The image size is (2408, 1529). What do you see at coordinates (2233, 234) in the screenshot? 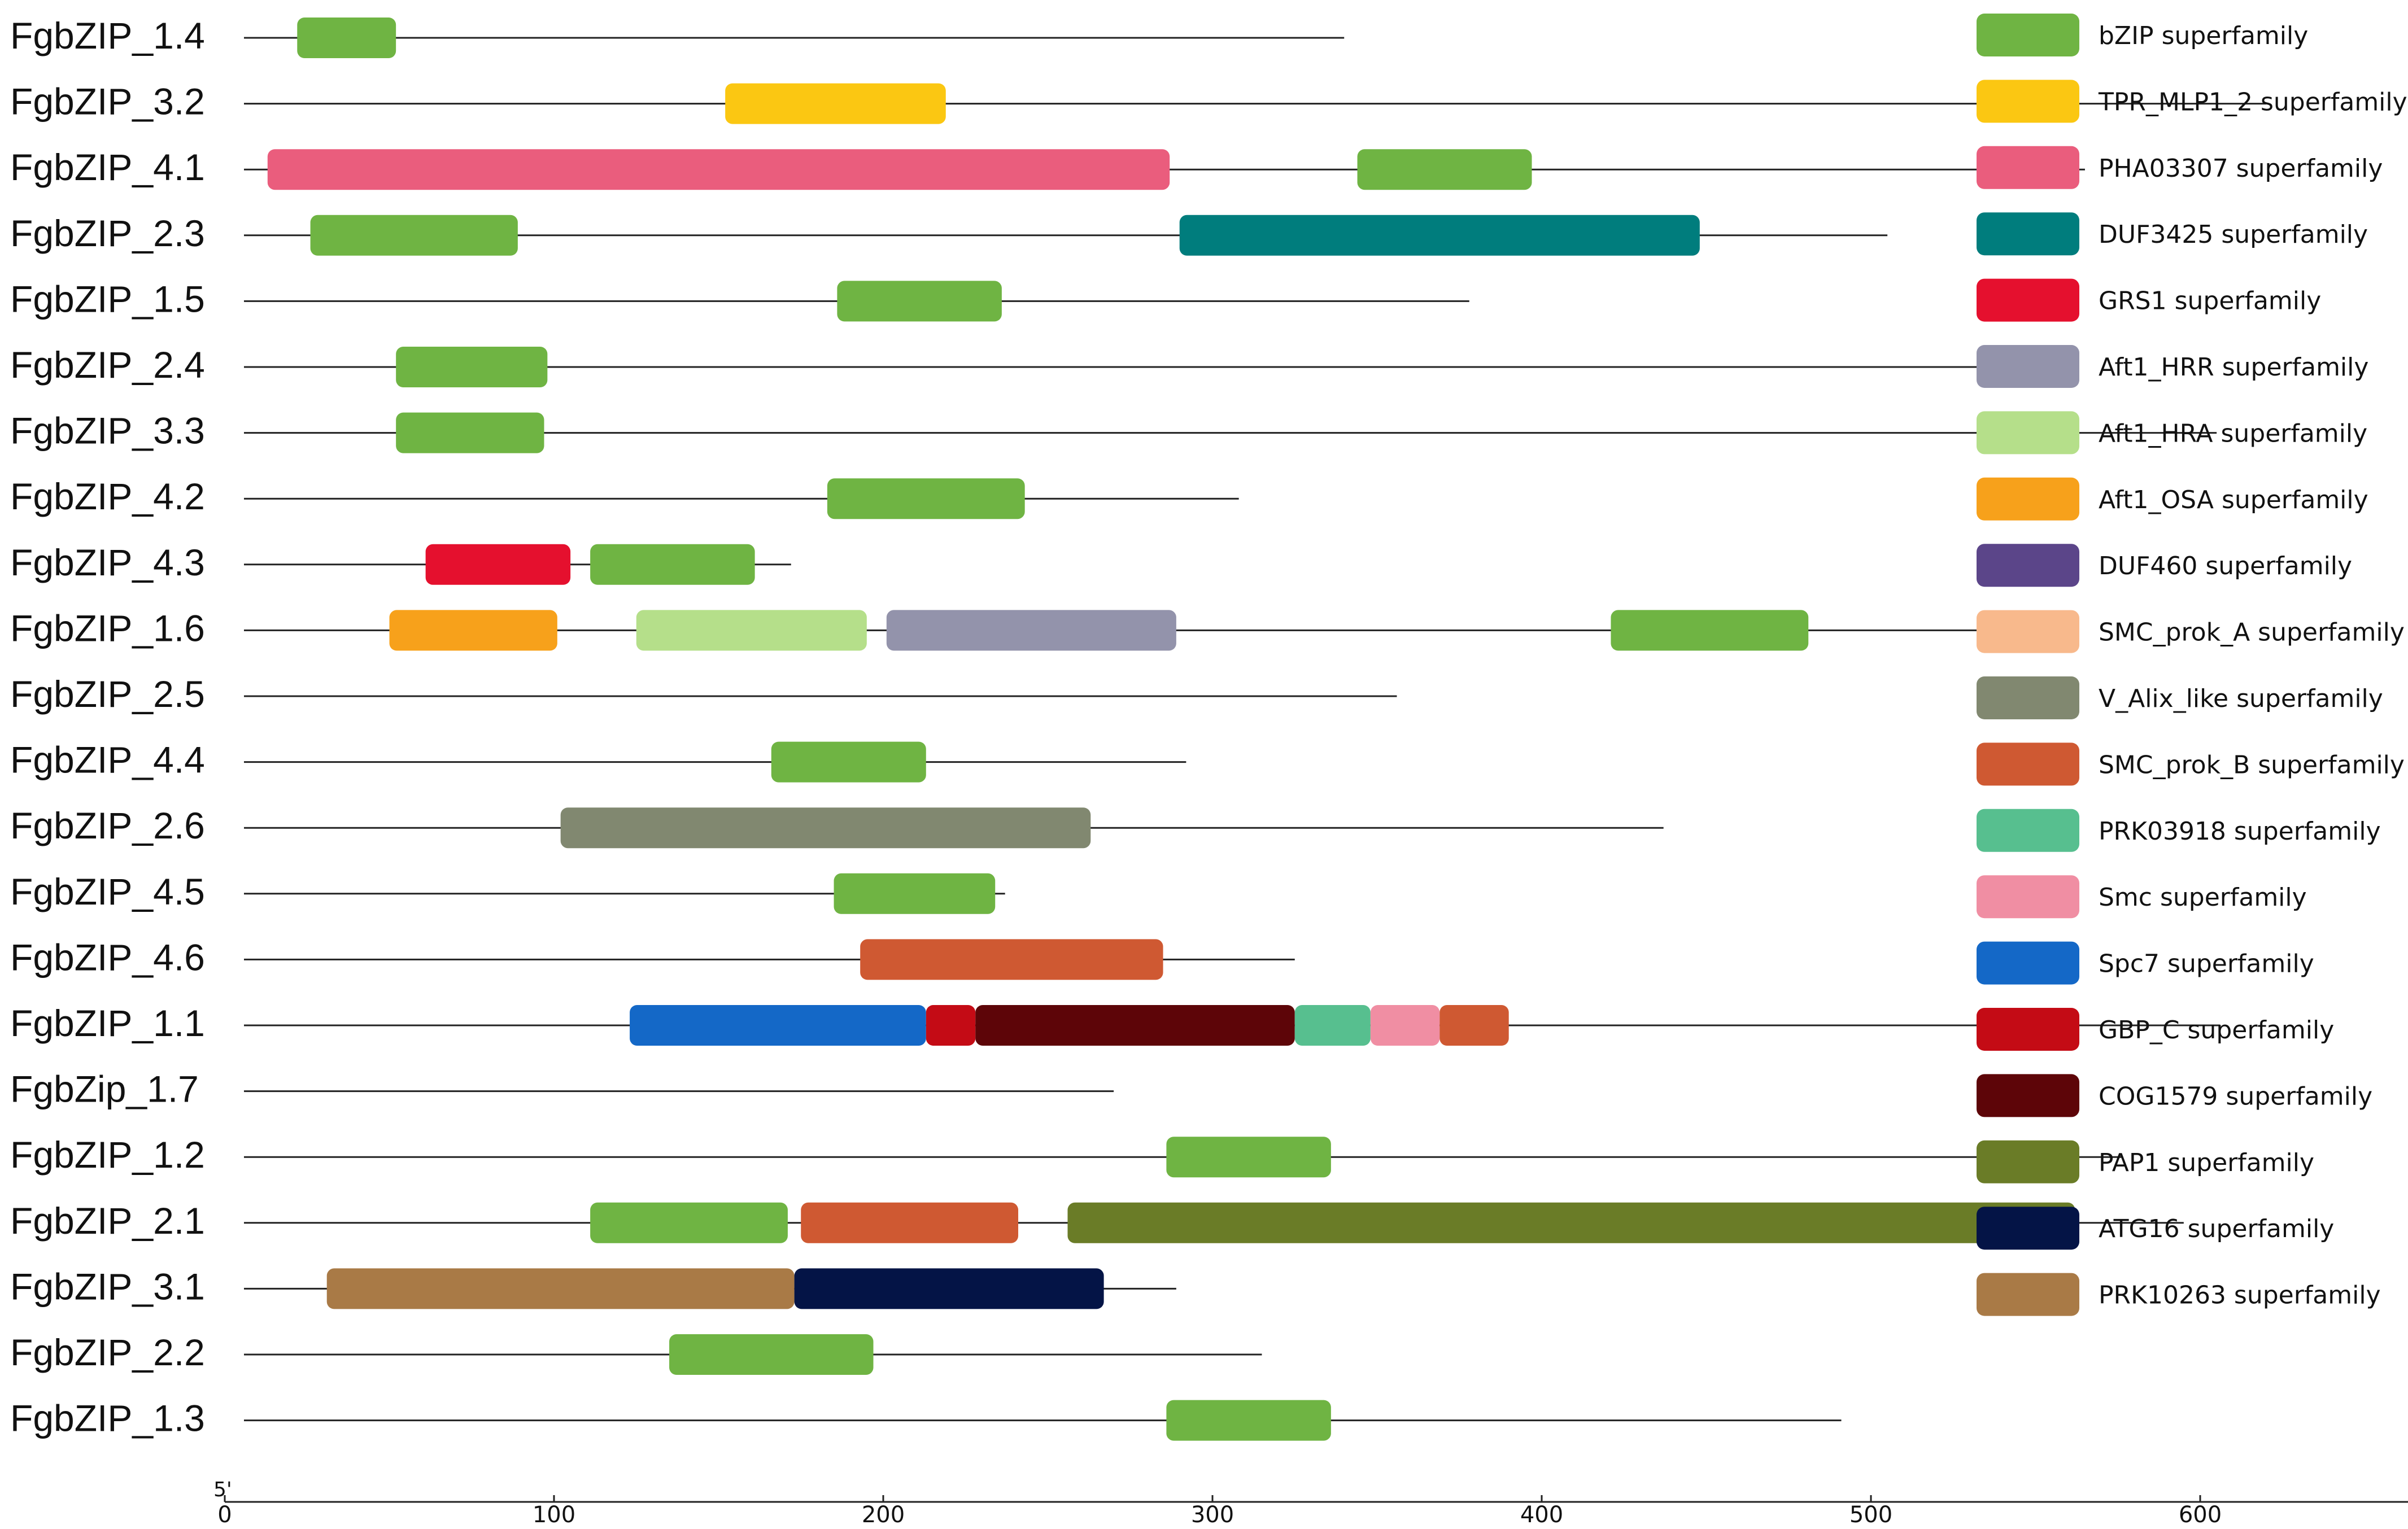
I see `legend-label: DUF3425 superfamily` at bounding box center [2233, 234].